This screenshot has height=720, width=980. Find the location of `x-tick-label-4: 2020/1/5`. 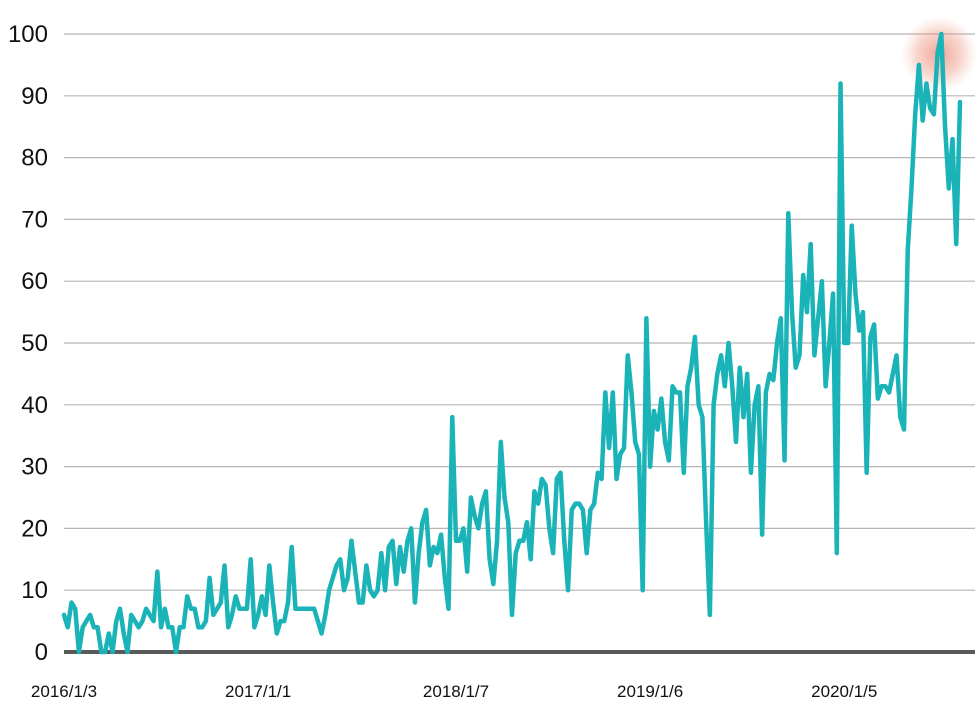

x-tick-label-4: 2020/1/5 is located at coordinates (844, 691).